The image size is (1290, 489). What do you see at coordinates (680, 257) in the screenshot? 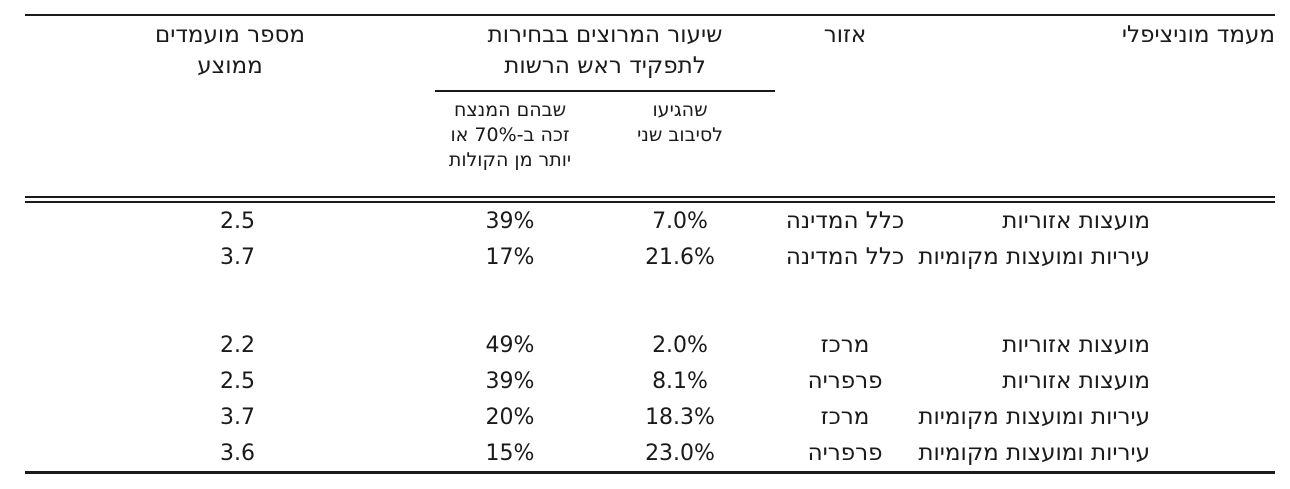
I see `cell-second-round: 21.6%` at bounding box center [680, 257].